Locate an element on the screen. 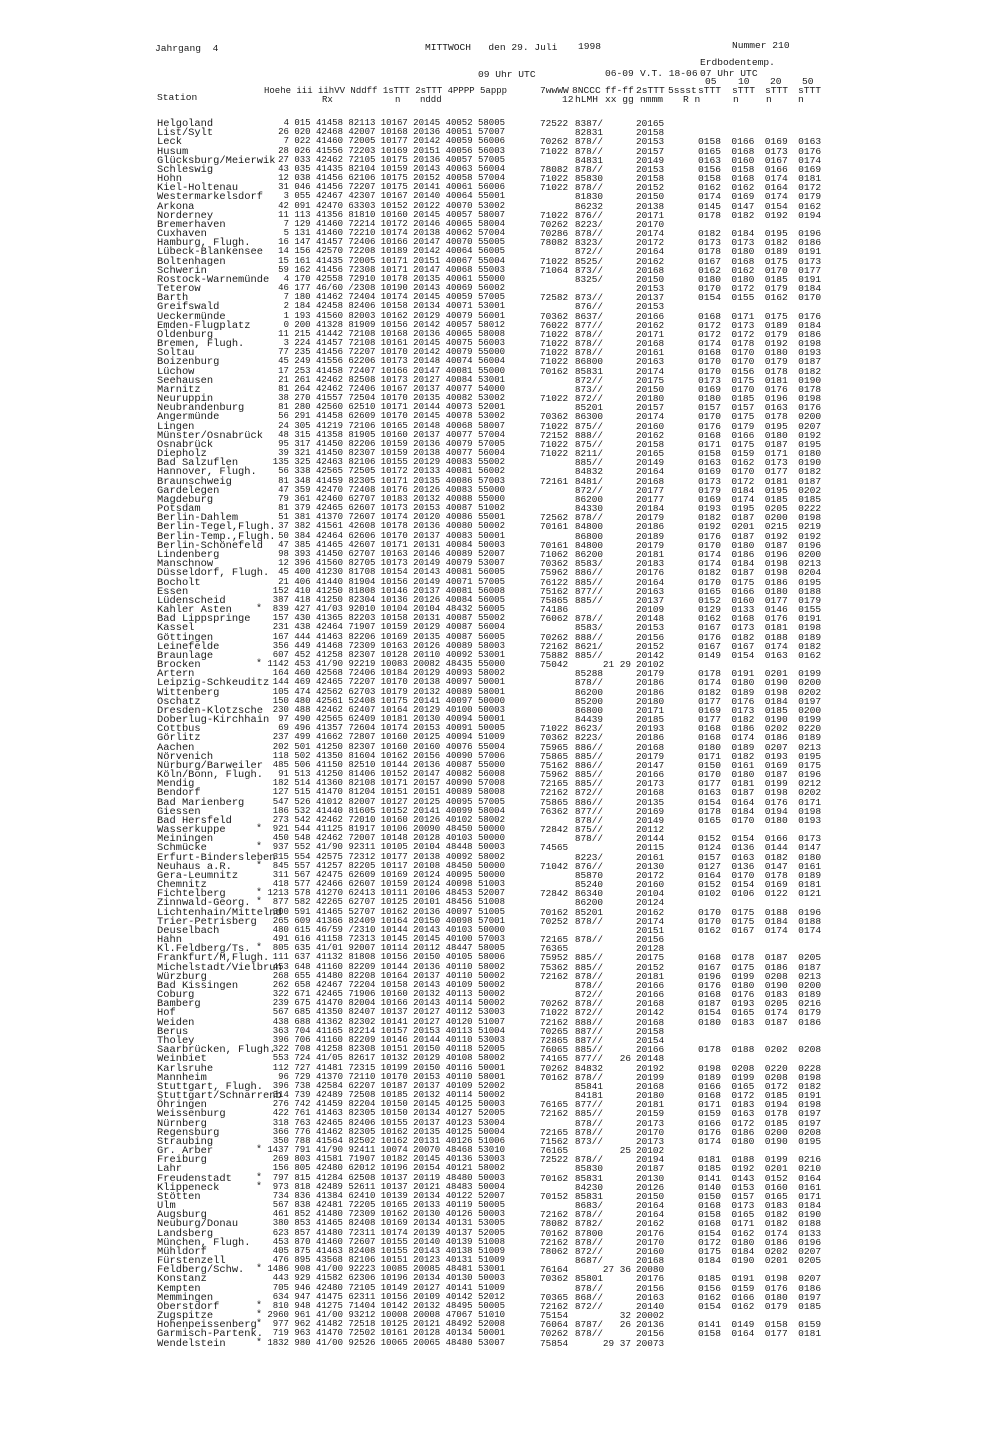 This screenshot has width=1000, height=1440. cloud-group: 86800 is located at coordinates (588, 362).